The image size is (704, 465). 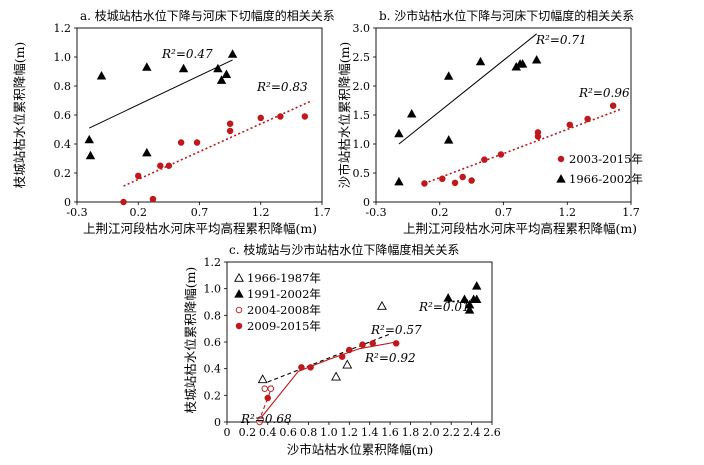 What do you see at coordinates (472, 432) in the screenshot?
I see `x-tick-label: 2.4` at bounding box center [472, 432].